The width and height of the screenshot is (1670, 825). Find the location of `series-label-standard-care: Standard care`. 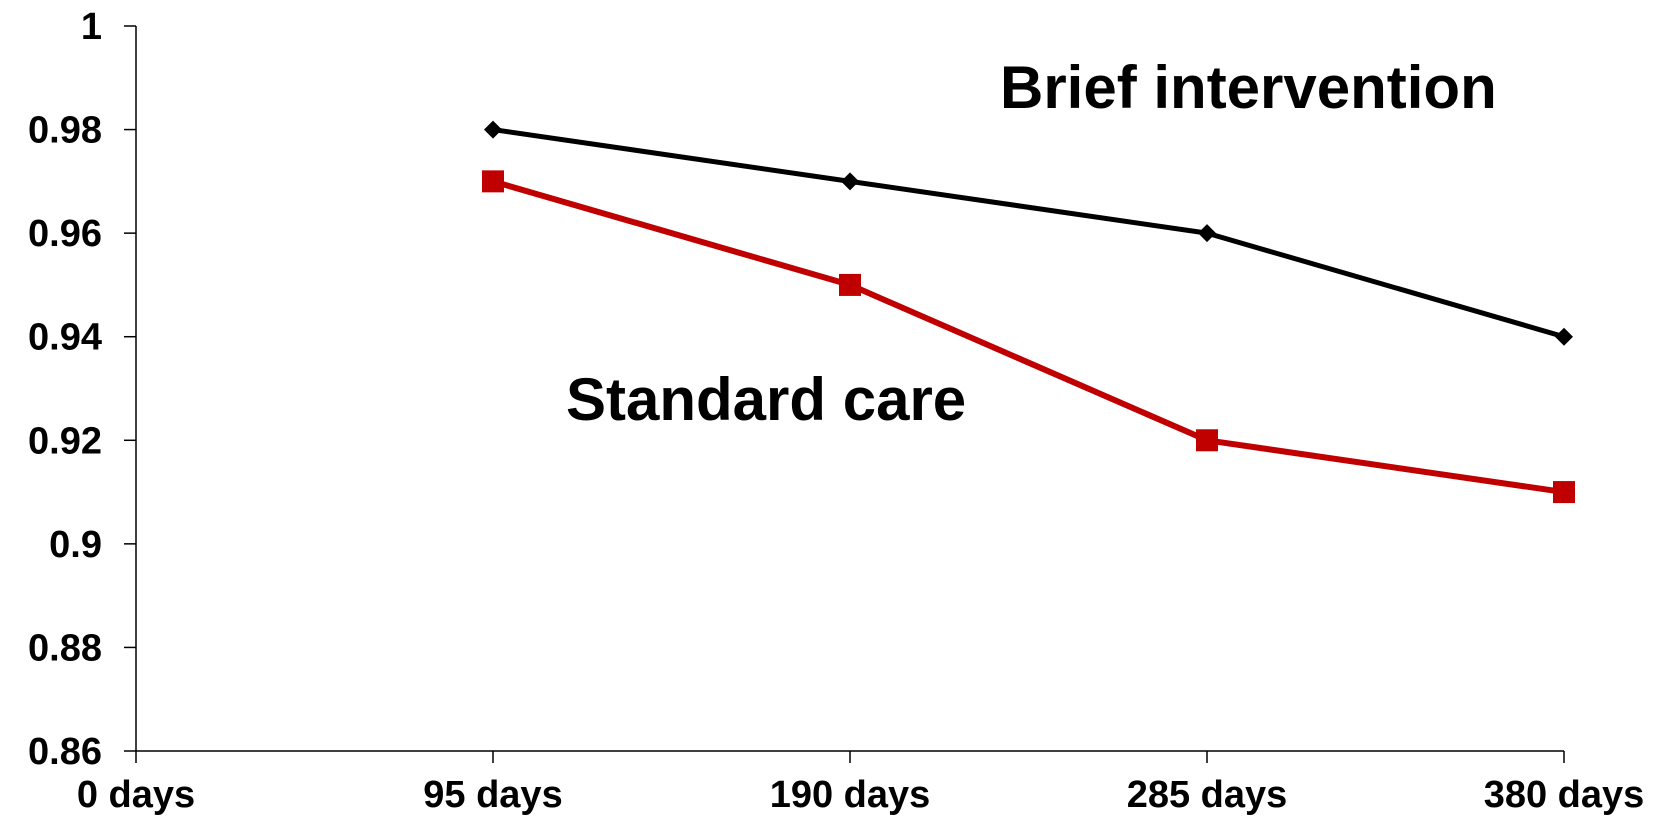

series-label-standard-care: Standard care is located at coordinates (766, 399).